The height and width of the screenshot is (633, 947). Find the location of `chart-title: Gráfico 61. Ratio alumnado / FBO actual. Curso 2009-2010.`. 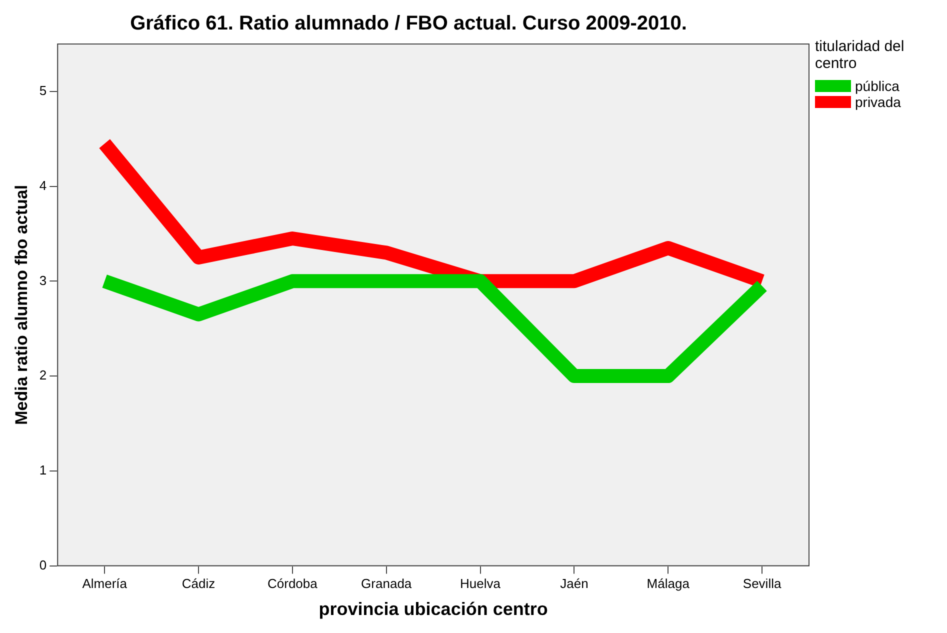

chart-title: Gráfico 61. Ratio alumnado / FBO actual. Curso 2009-2010. is located at coordinates (408, 23).